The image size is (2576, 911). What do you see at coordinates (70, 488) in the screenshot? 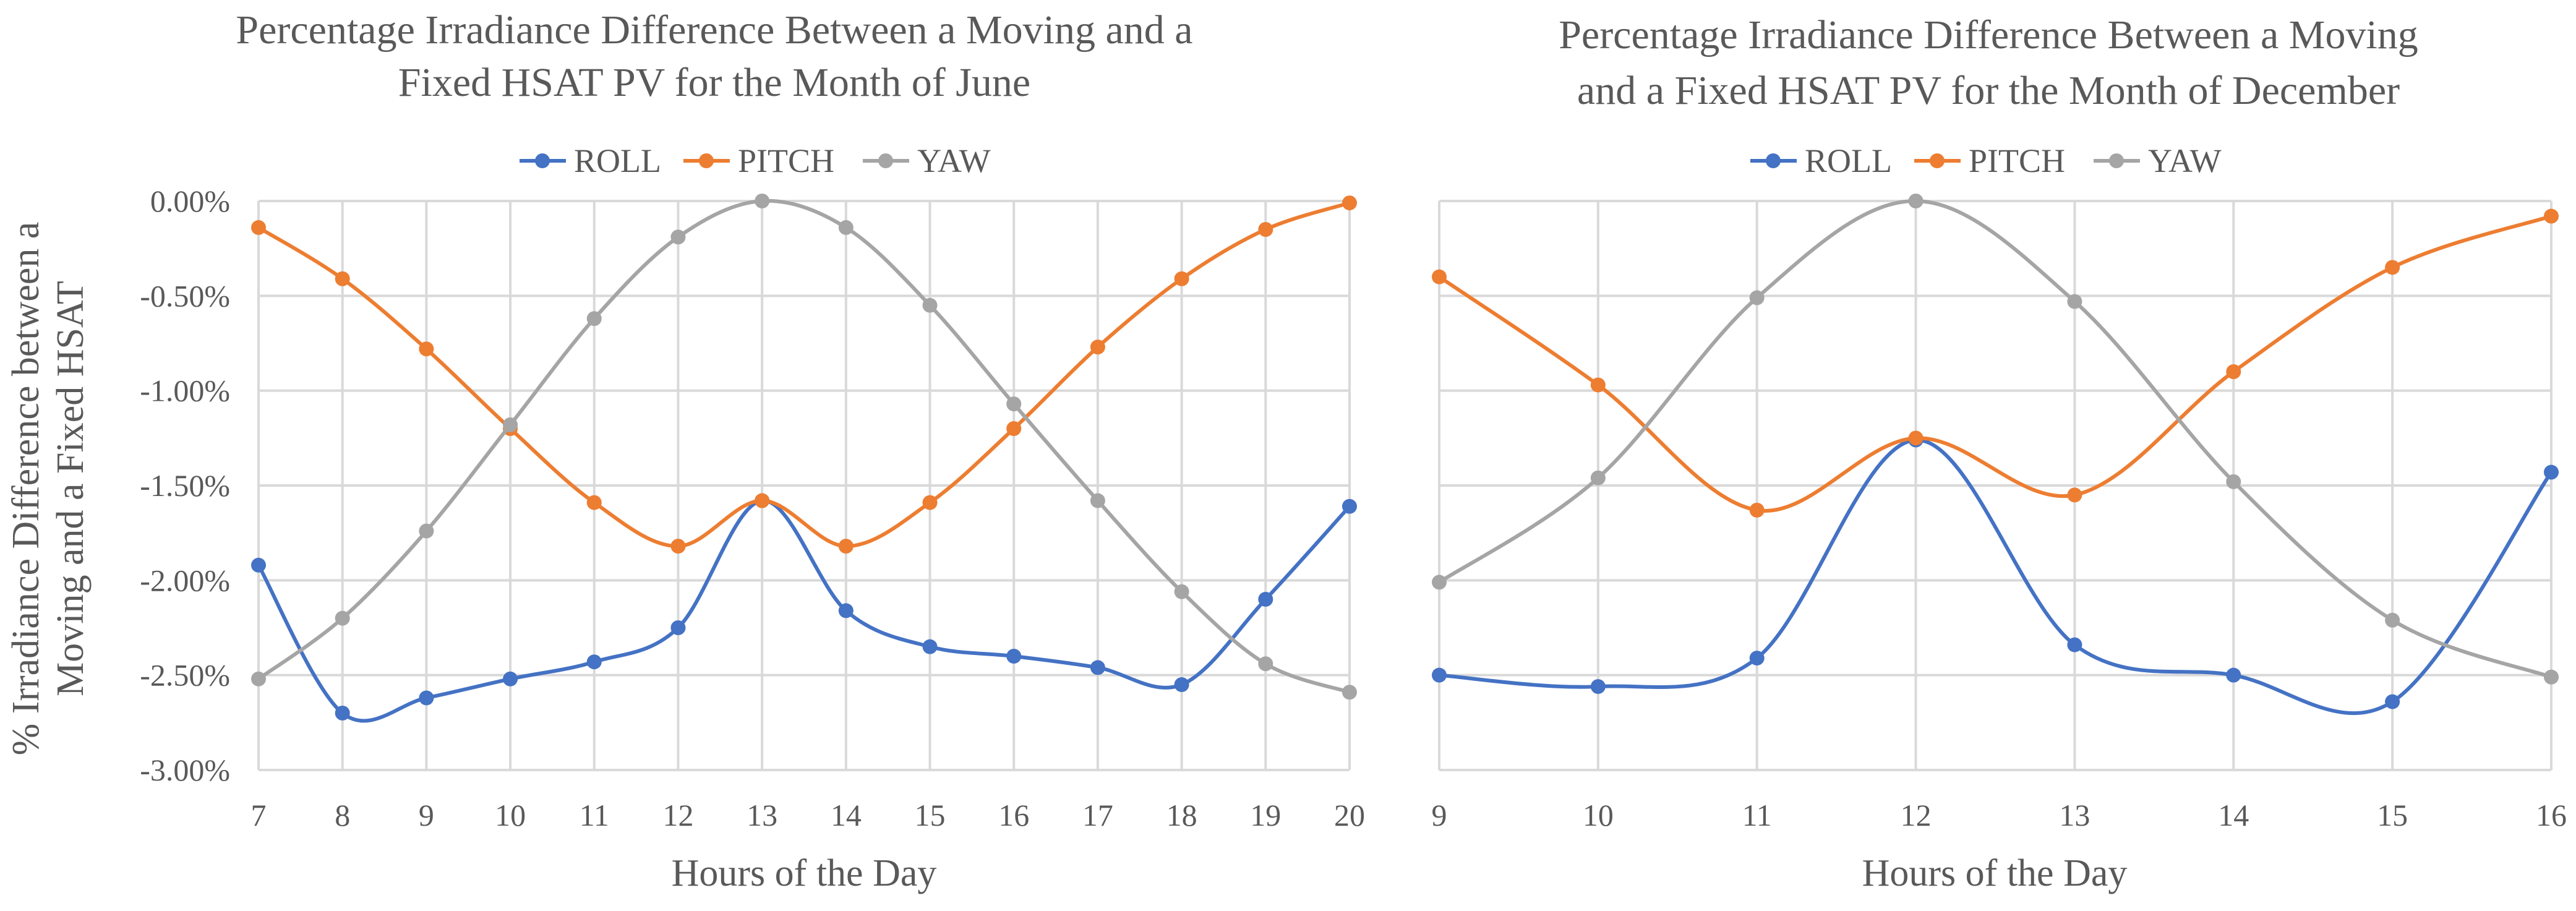
I see `y-axis-title-line-2: Moving and a Fixed HSAT` at bounding box center [70, 488].